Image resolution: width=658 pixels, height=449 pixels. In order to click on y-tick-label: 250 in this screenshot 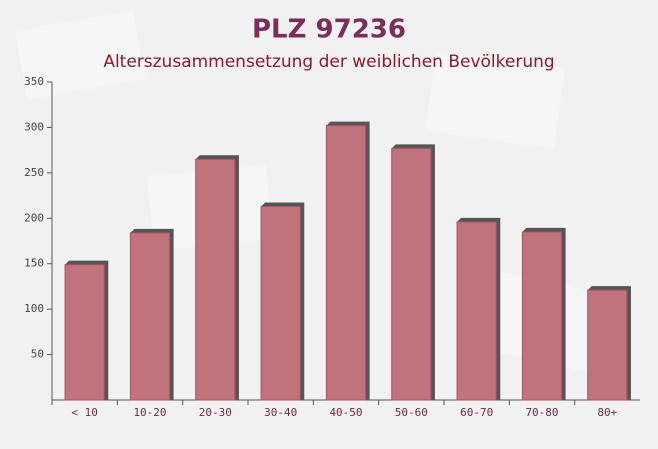, I will do `click(34, 172)`.